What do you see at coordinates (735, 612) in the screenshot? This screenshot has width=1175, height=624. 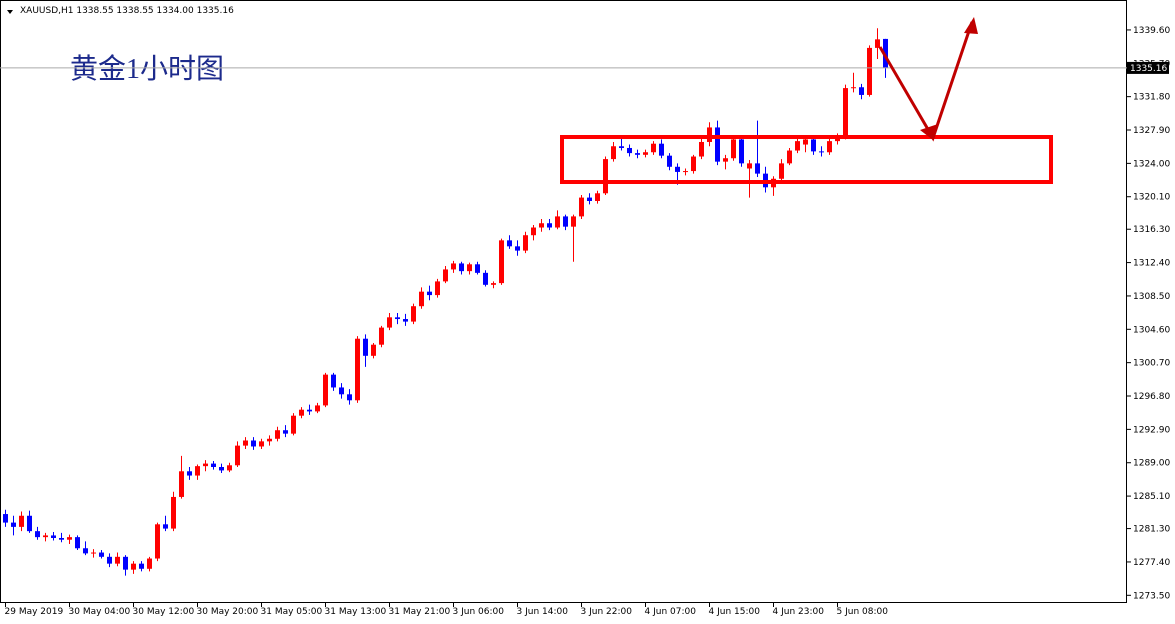 I see `x-tick-label: 4 Jun 15:00` at bounding box center [735, 612].